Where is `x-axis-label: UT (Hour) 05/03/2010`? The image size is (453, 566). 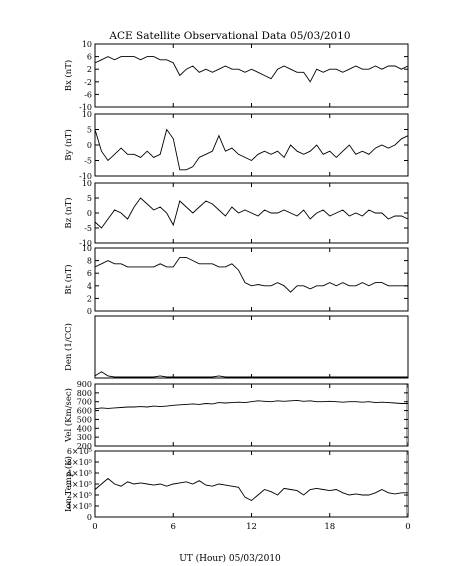 x-axis-label: UT (Hour) 05/03/2010 is located at coordinates (230, 558).